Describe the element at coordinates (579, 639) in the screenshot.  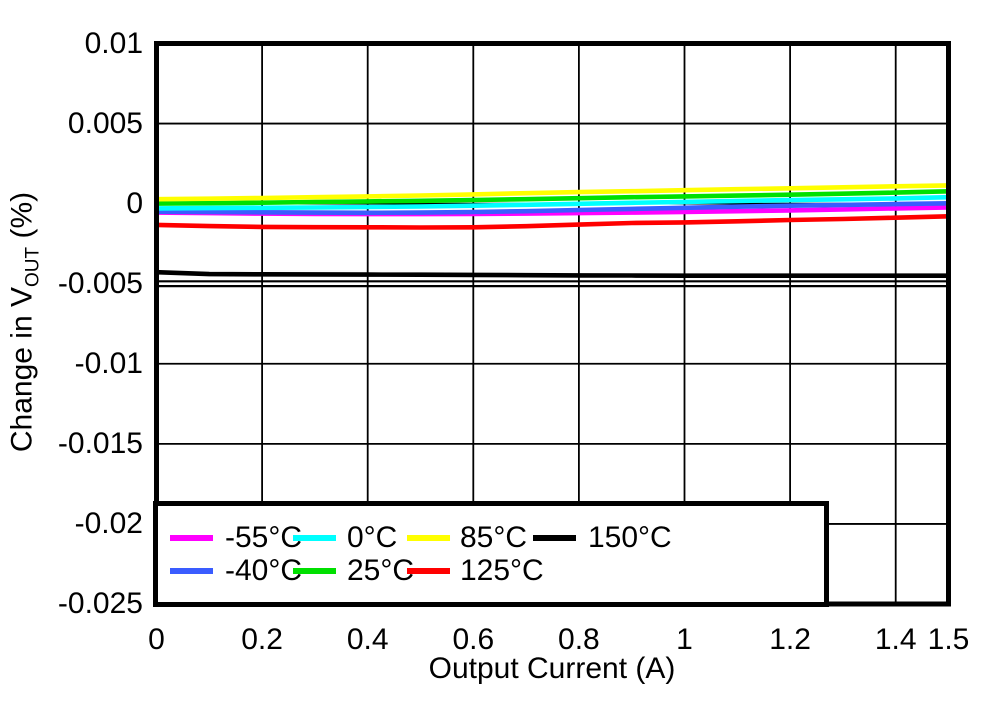
I see `x-tick-label: 0.8` at that location.